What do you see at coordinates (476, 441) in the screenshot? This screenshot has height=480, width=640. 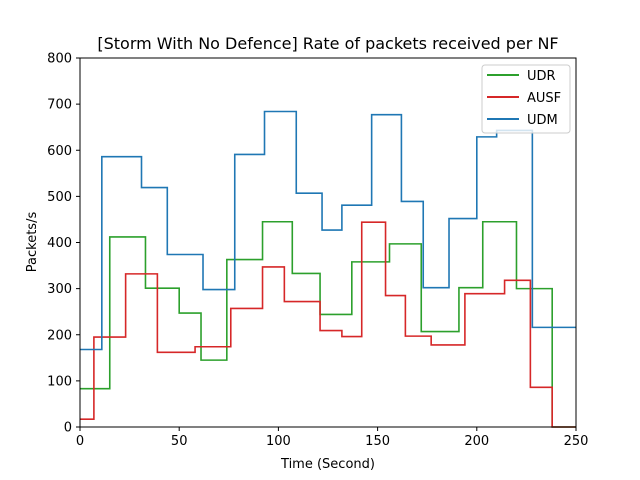 I see `x-tick-label: 200` at bounding box center [476, 441].